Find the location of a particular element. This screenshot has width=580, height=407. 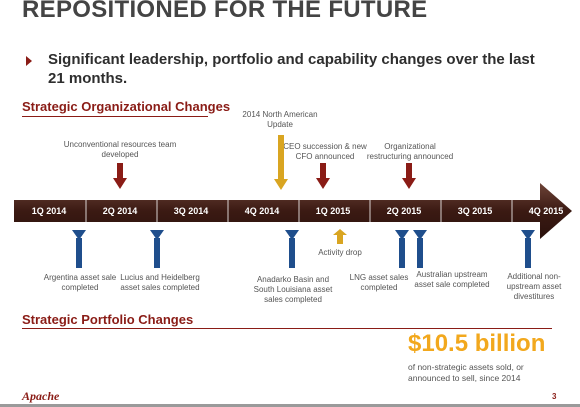

section-organizational-rule is located at coordinates (115, 116).